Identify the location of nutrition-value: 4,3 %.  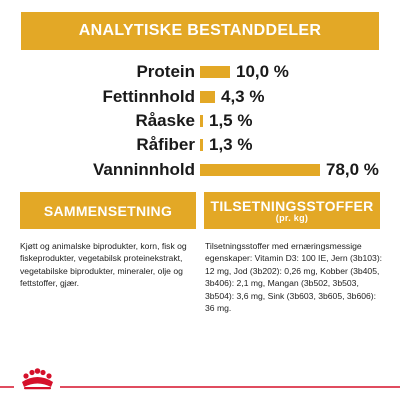
(243, 96).